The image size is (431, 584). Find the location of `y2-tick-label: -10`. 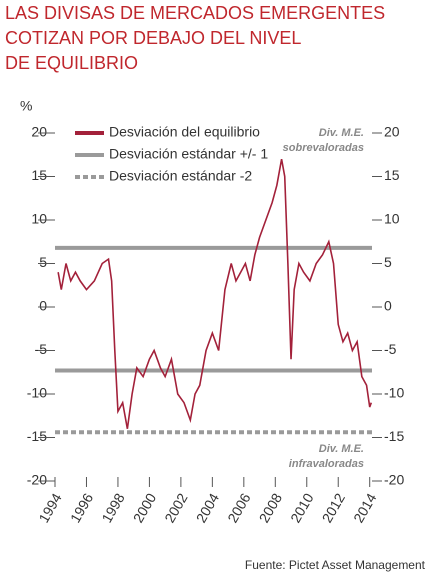

y2-tick-label: -10 is located at coordinates (394, 393).